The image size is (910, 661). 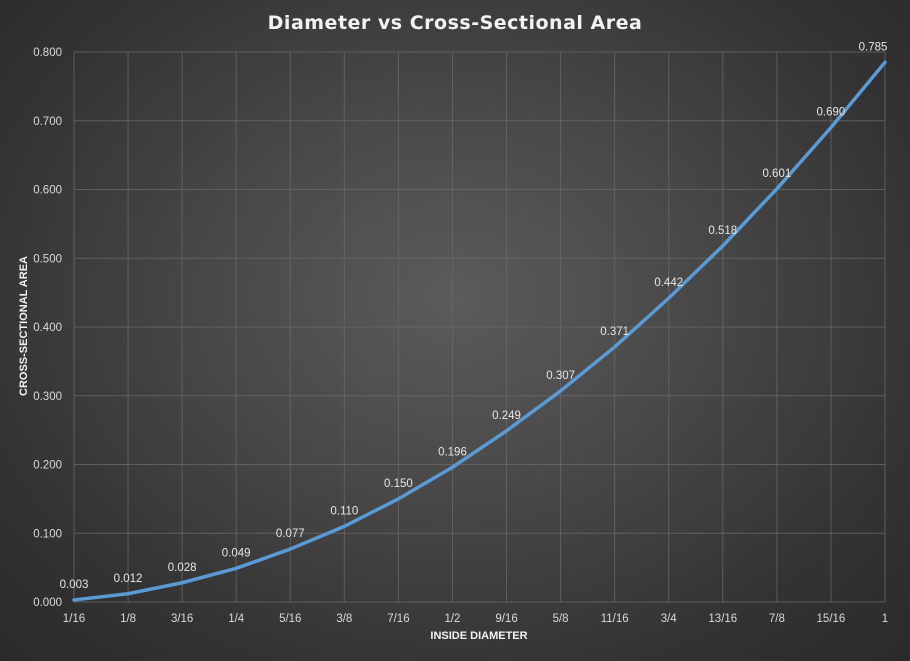 What do you see at coordinates (47, 466) in the screenshot?
I see `y-tick-label: 0.200` at bounding box center [47, 466].